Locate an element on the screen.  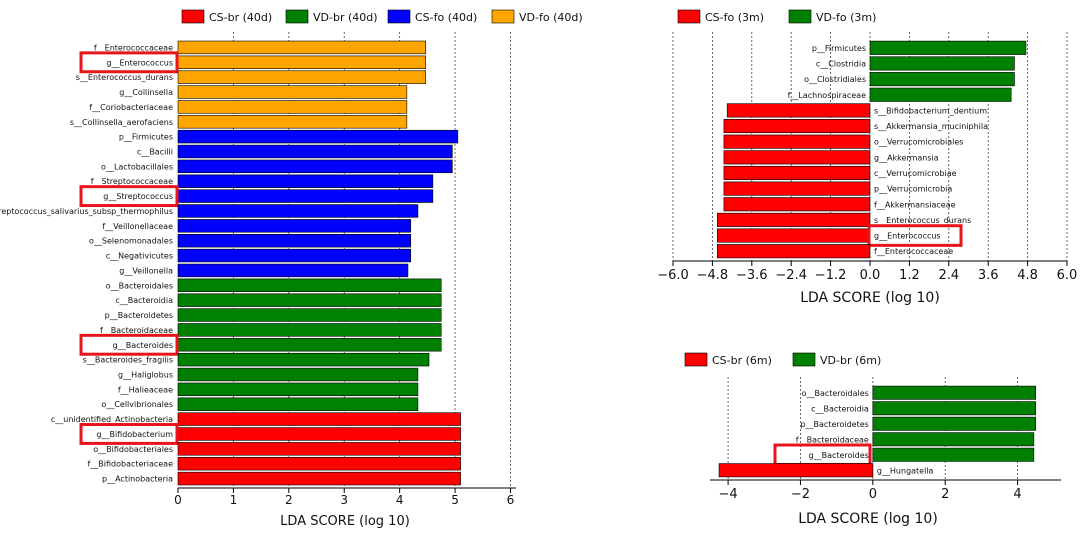
tick-label: −4.8 is located at coordinates (713, 275).